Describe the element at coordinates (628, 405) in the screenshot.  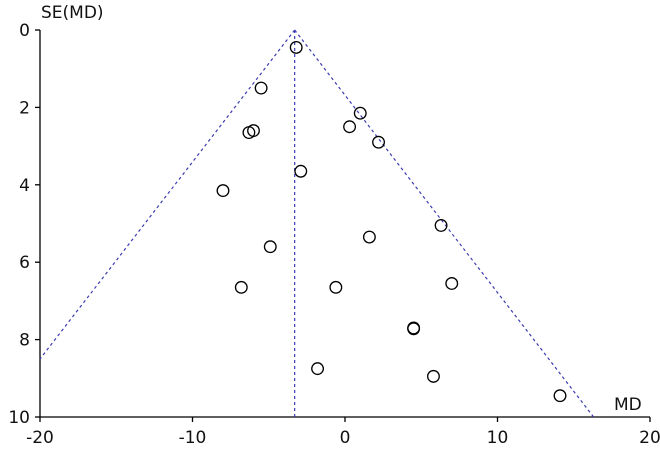
I see `x-axis-title: MD` at that location.